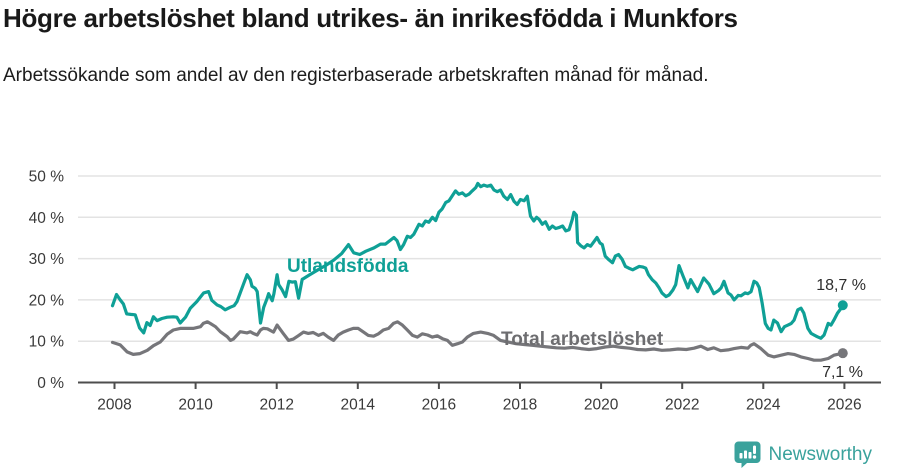 The width and height of the screenshot is (900, 474). Describe the element at coordinates (47, 177) in the screenshot. I see `y-tick-label-50: 50 %` at that location.